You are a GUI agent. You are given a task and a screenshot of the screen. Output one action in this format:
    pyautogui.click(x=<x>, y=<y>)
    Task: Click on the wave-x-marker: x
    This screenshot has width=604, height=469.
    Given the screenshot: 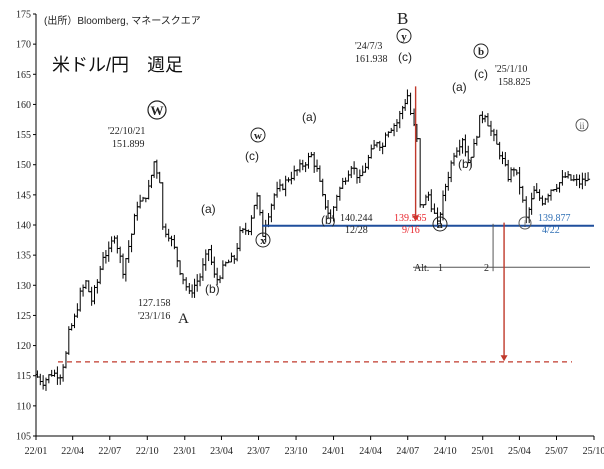 What is the action you would take?
    pyautogui.click(x=263, y=240)
    